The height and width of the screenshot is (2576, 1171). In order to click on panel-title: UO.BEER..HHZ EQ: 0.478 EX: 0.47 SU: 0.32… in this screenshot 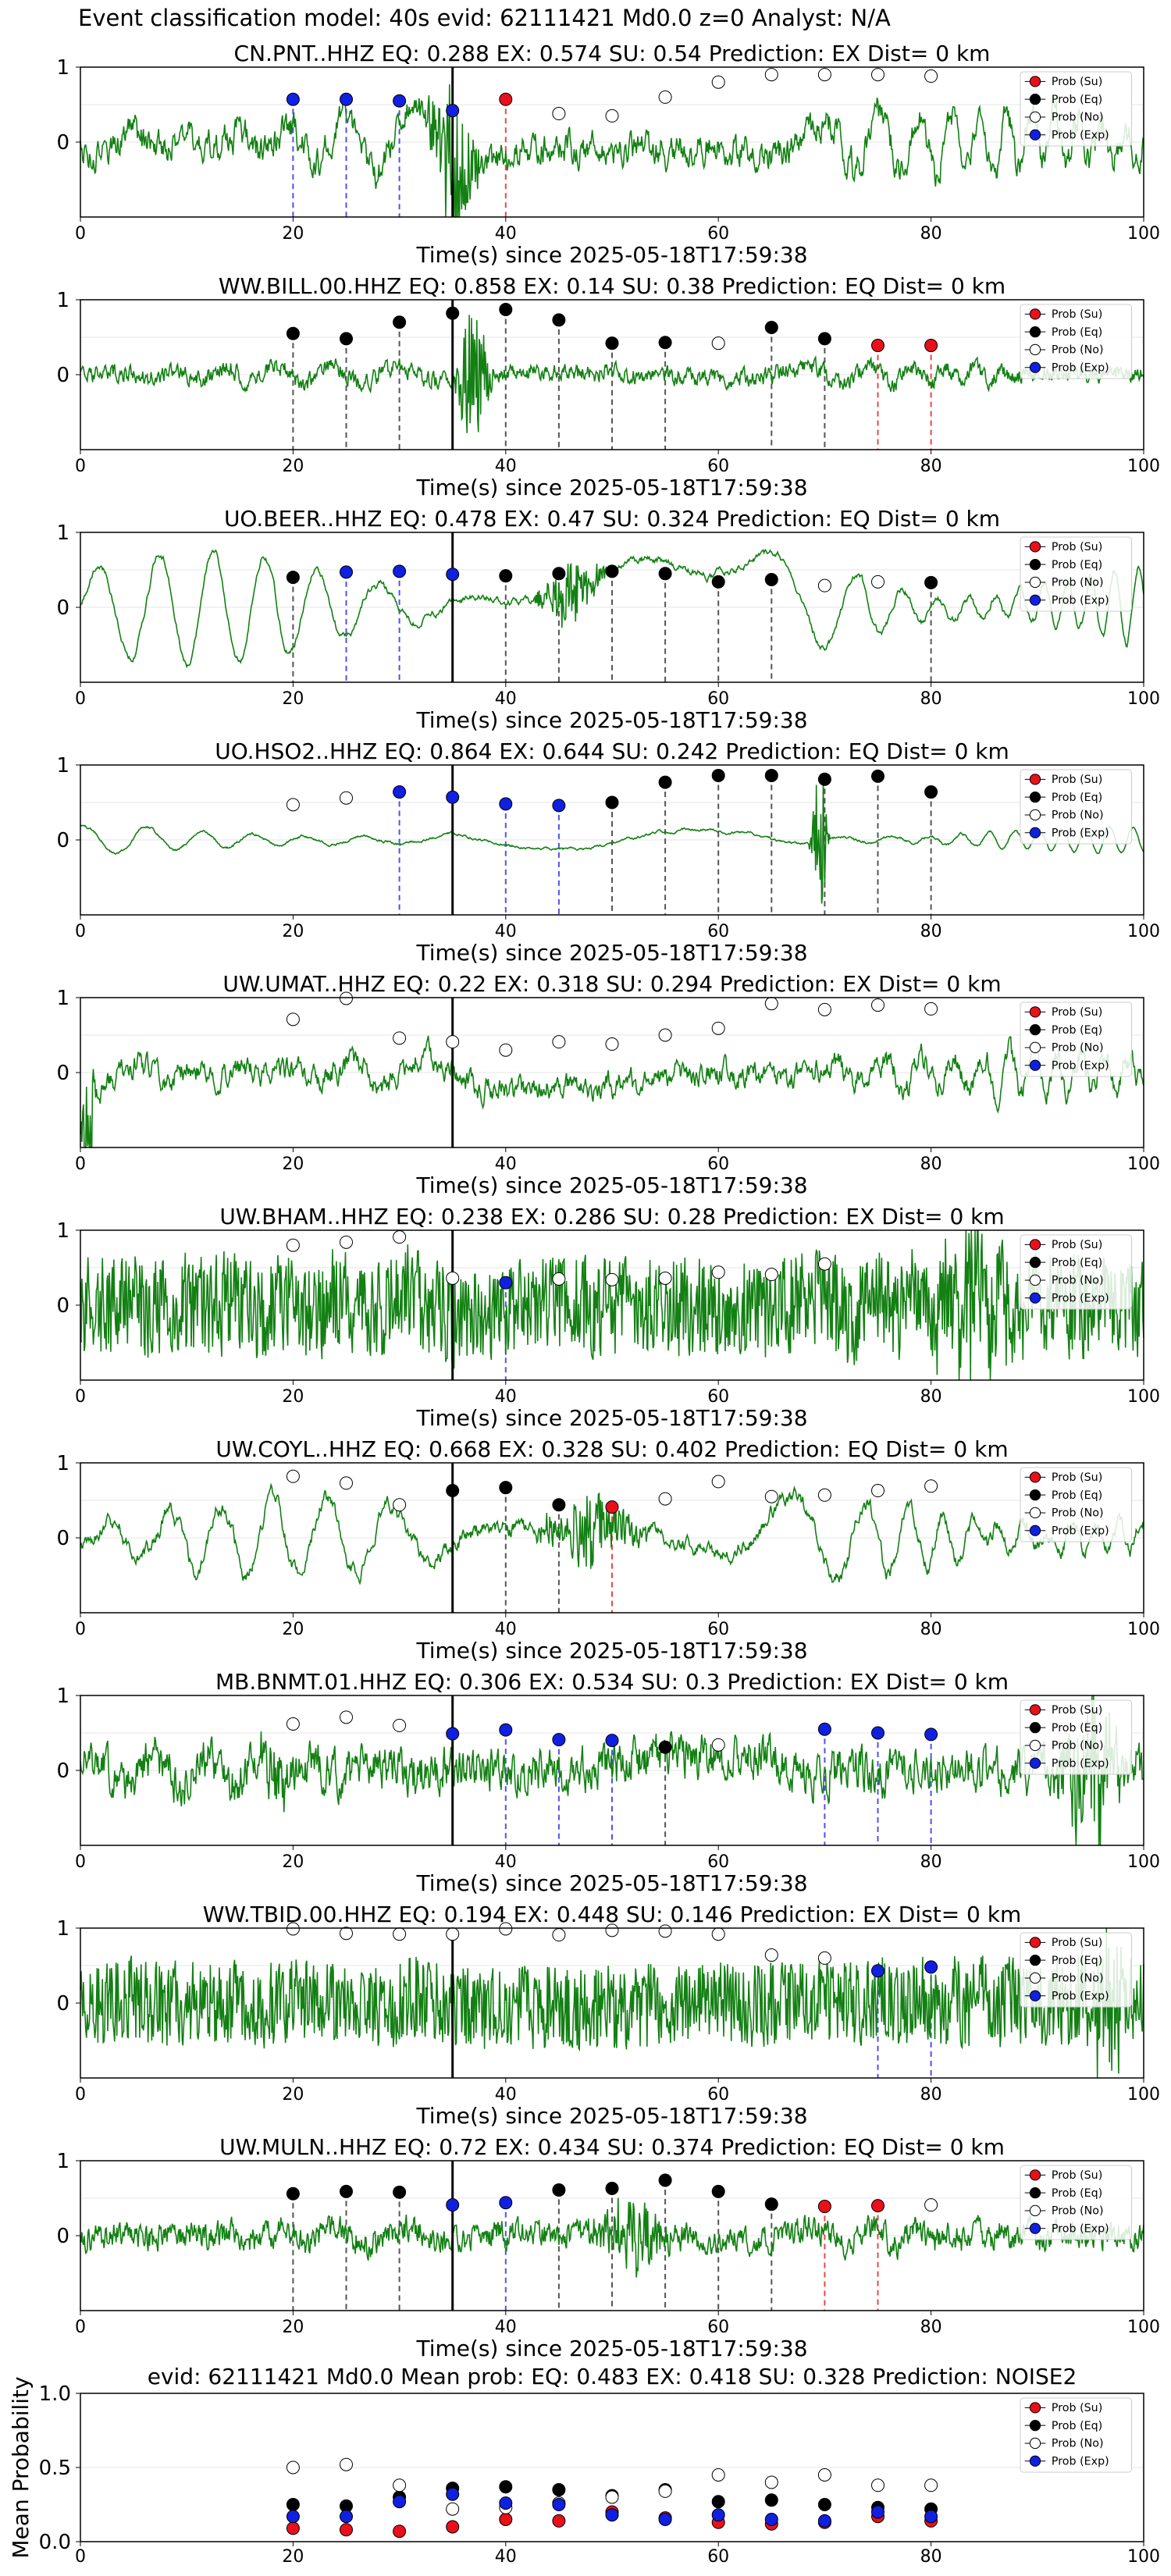, I will do `click(612, 519)`.